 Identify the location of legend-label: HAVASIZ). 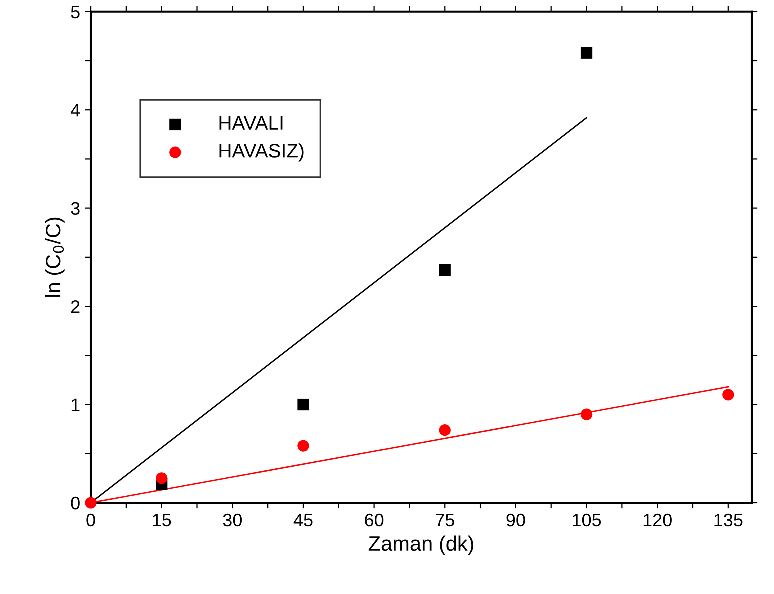
(262, 153).